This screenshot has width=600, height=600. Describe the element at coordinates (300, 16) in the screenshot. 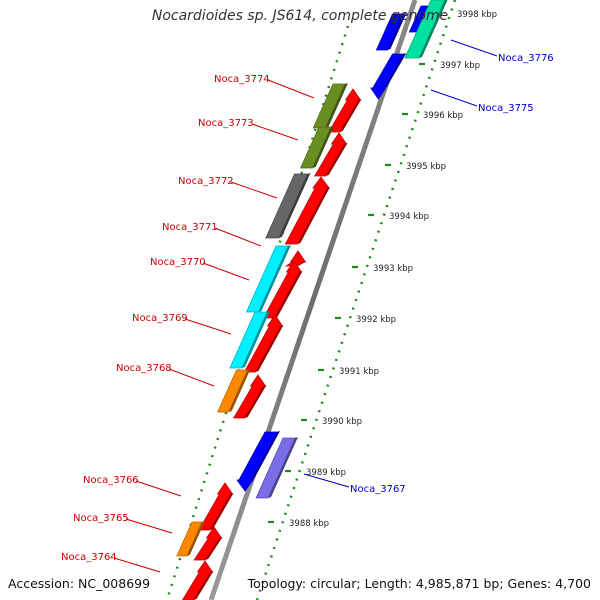

I see `genome-title: Nocardioides sp. JS614, complete genome` at that location.